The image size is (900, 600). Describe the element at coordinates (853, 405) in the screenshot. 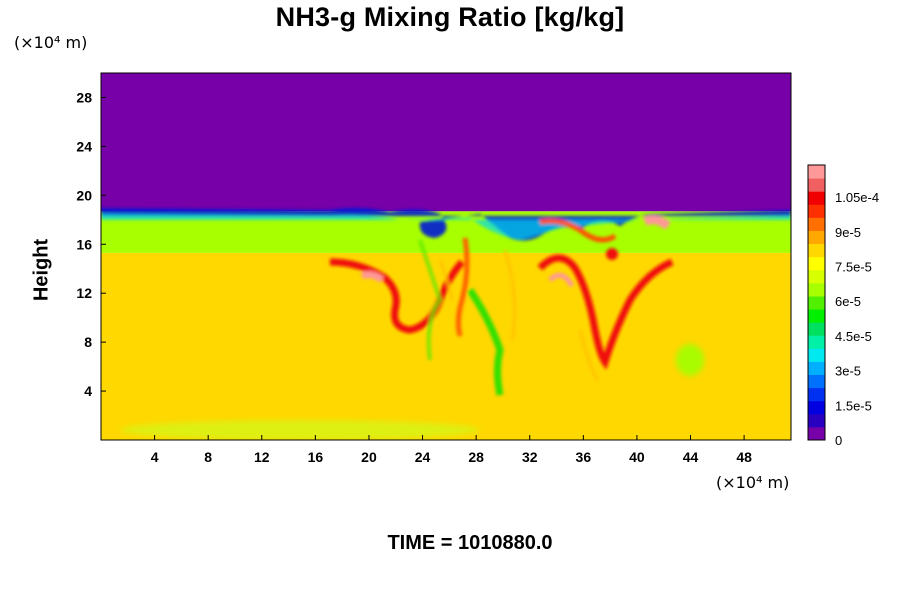

I see `colorbar-label: 1.5e-5` at that location.